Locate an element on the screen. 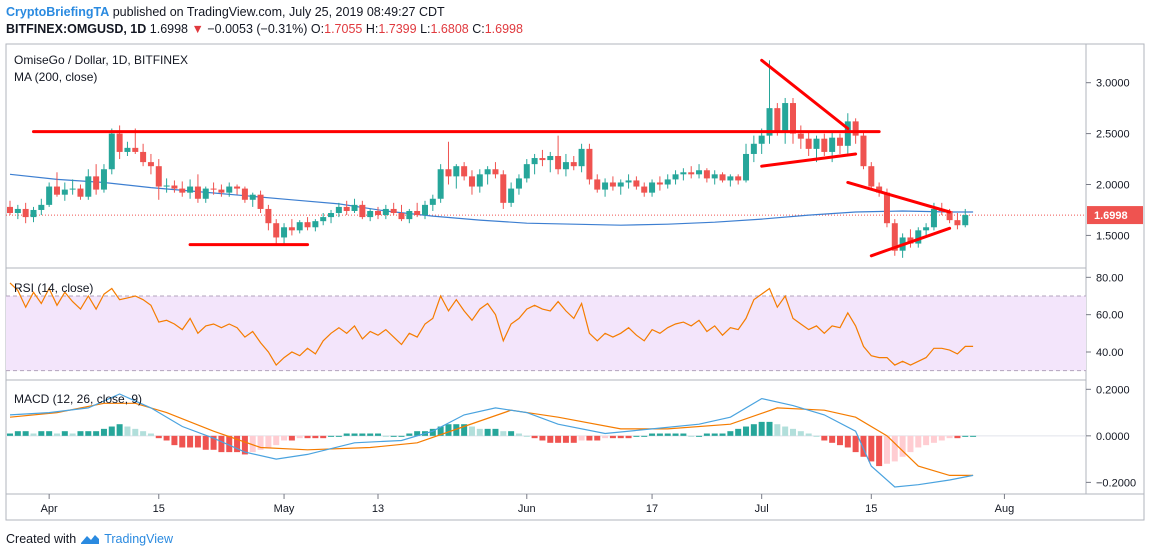  time-axis is located at coordinates (575, 507).